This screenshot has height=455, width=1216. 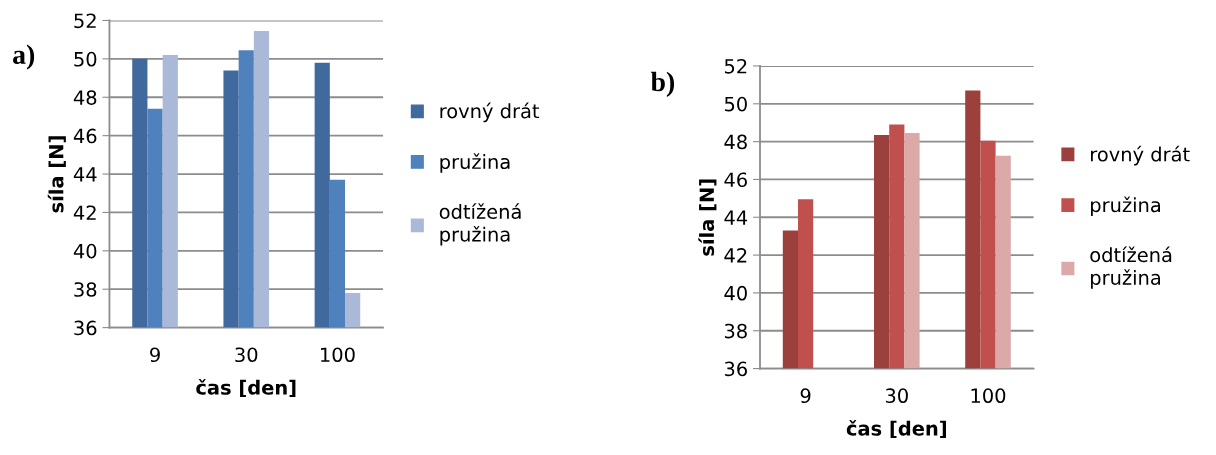 I want to click on text: a), so click(x=24, y=57).